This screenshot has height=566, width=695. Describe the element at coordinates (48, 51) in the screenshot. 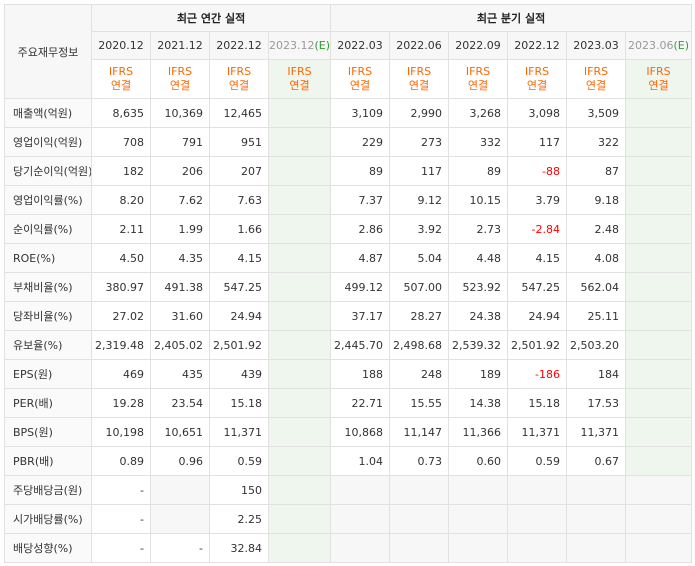

I see `row-label-header: 주요재무정보` at that location.